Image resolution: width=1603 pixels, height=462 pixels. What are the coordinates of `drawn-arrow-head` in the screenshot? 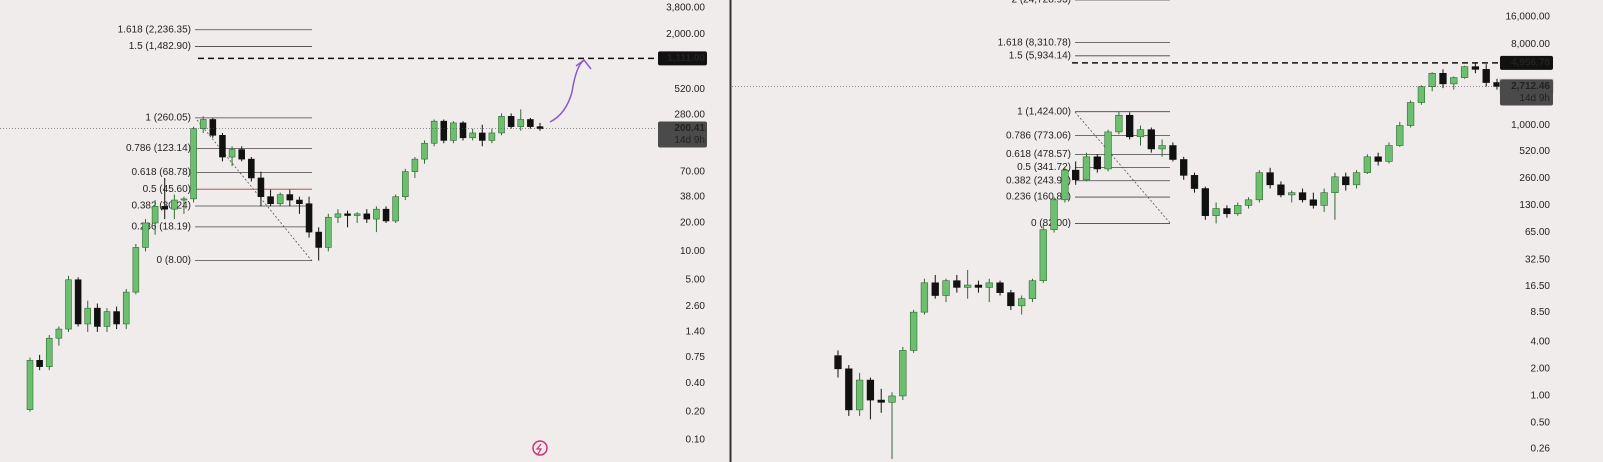 It's located at (583, 64).